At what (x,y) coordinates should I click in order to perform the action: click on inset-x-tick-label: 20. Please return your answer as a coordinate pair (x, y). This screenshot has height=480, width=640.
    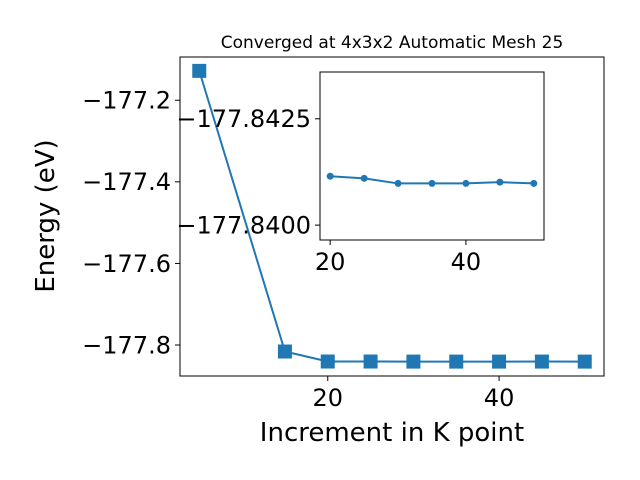
    Looking at the image, I should click on (330, 262).